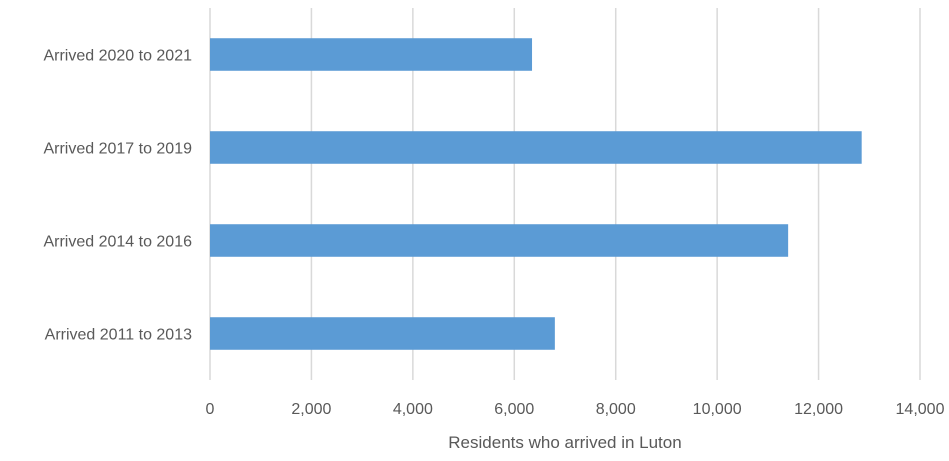 Image resolution: width=949 pixels, height=461 pixels. What do you see at coordinates (575, 409) in the screenshot?
I see `x-tick-labels: 0 2,000 4,000 6,000 8,000 10,000 12,000 14,000` at bounding box center [575, 409].